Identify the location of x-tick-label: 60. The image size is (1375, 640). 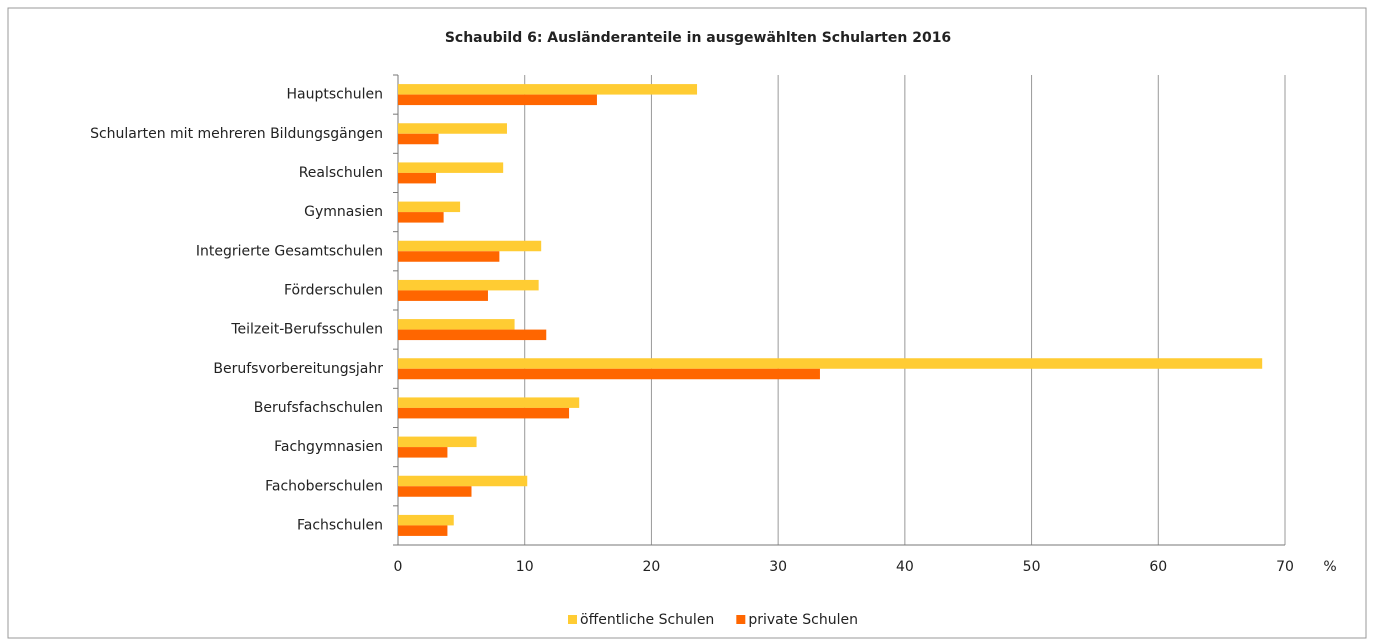
(1158, 567).